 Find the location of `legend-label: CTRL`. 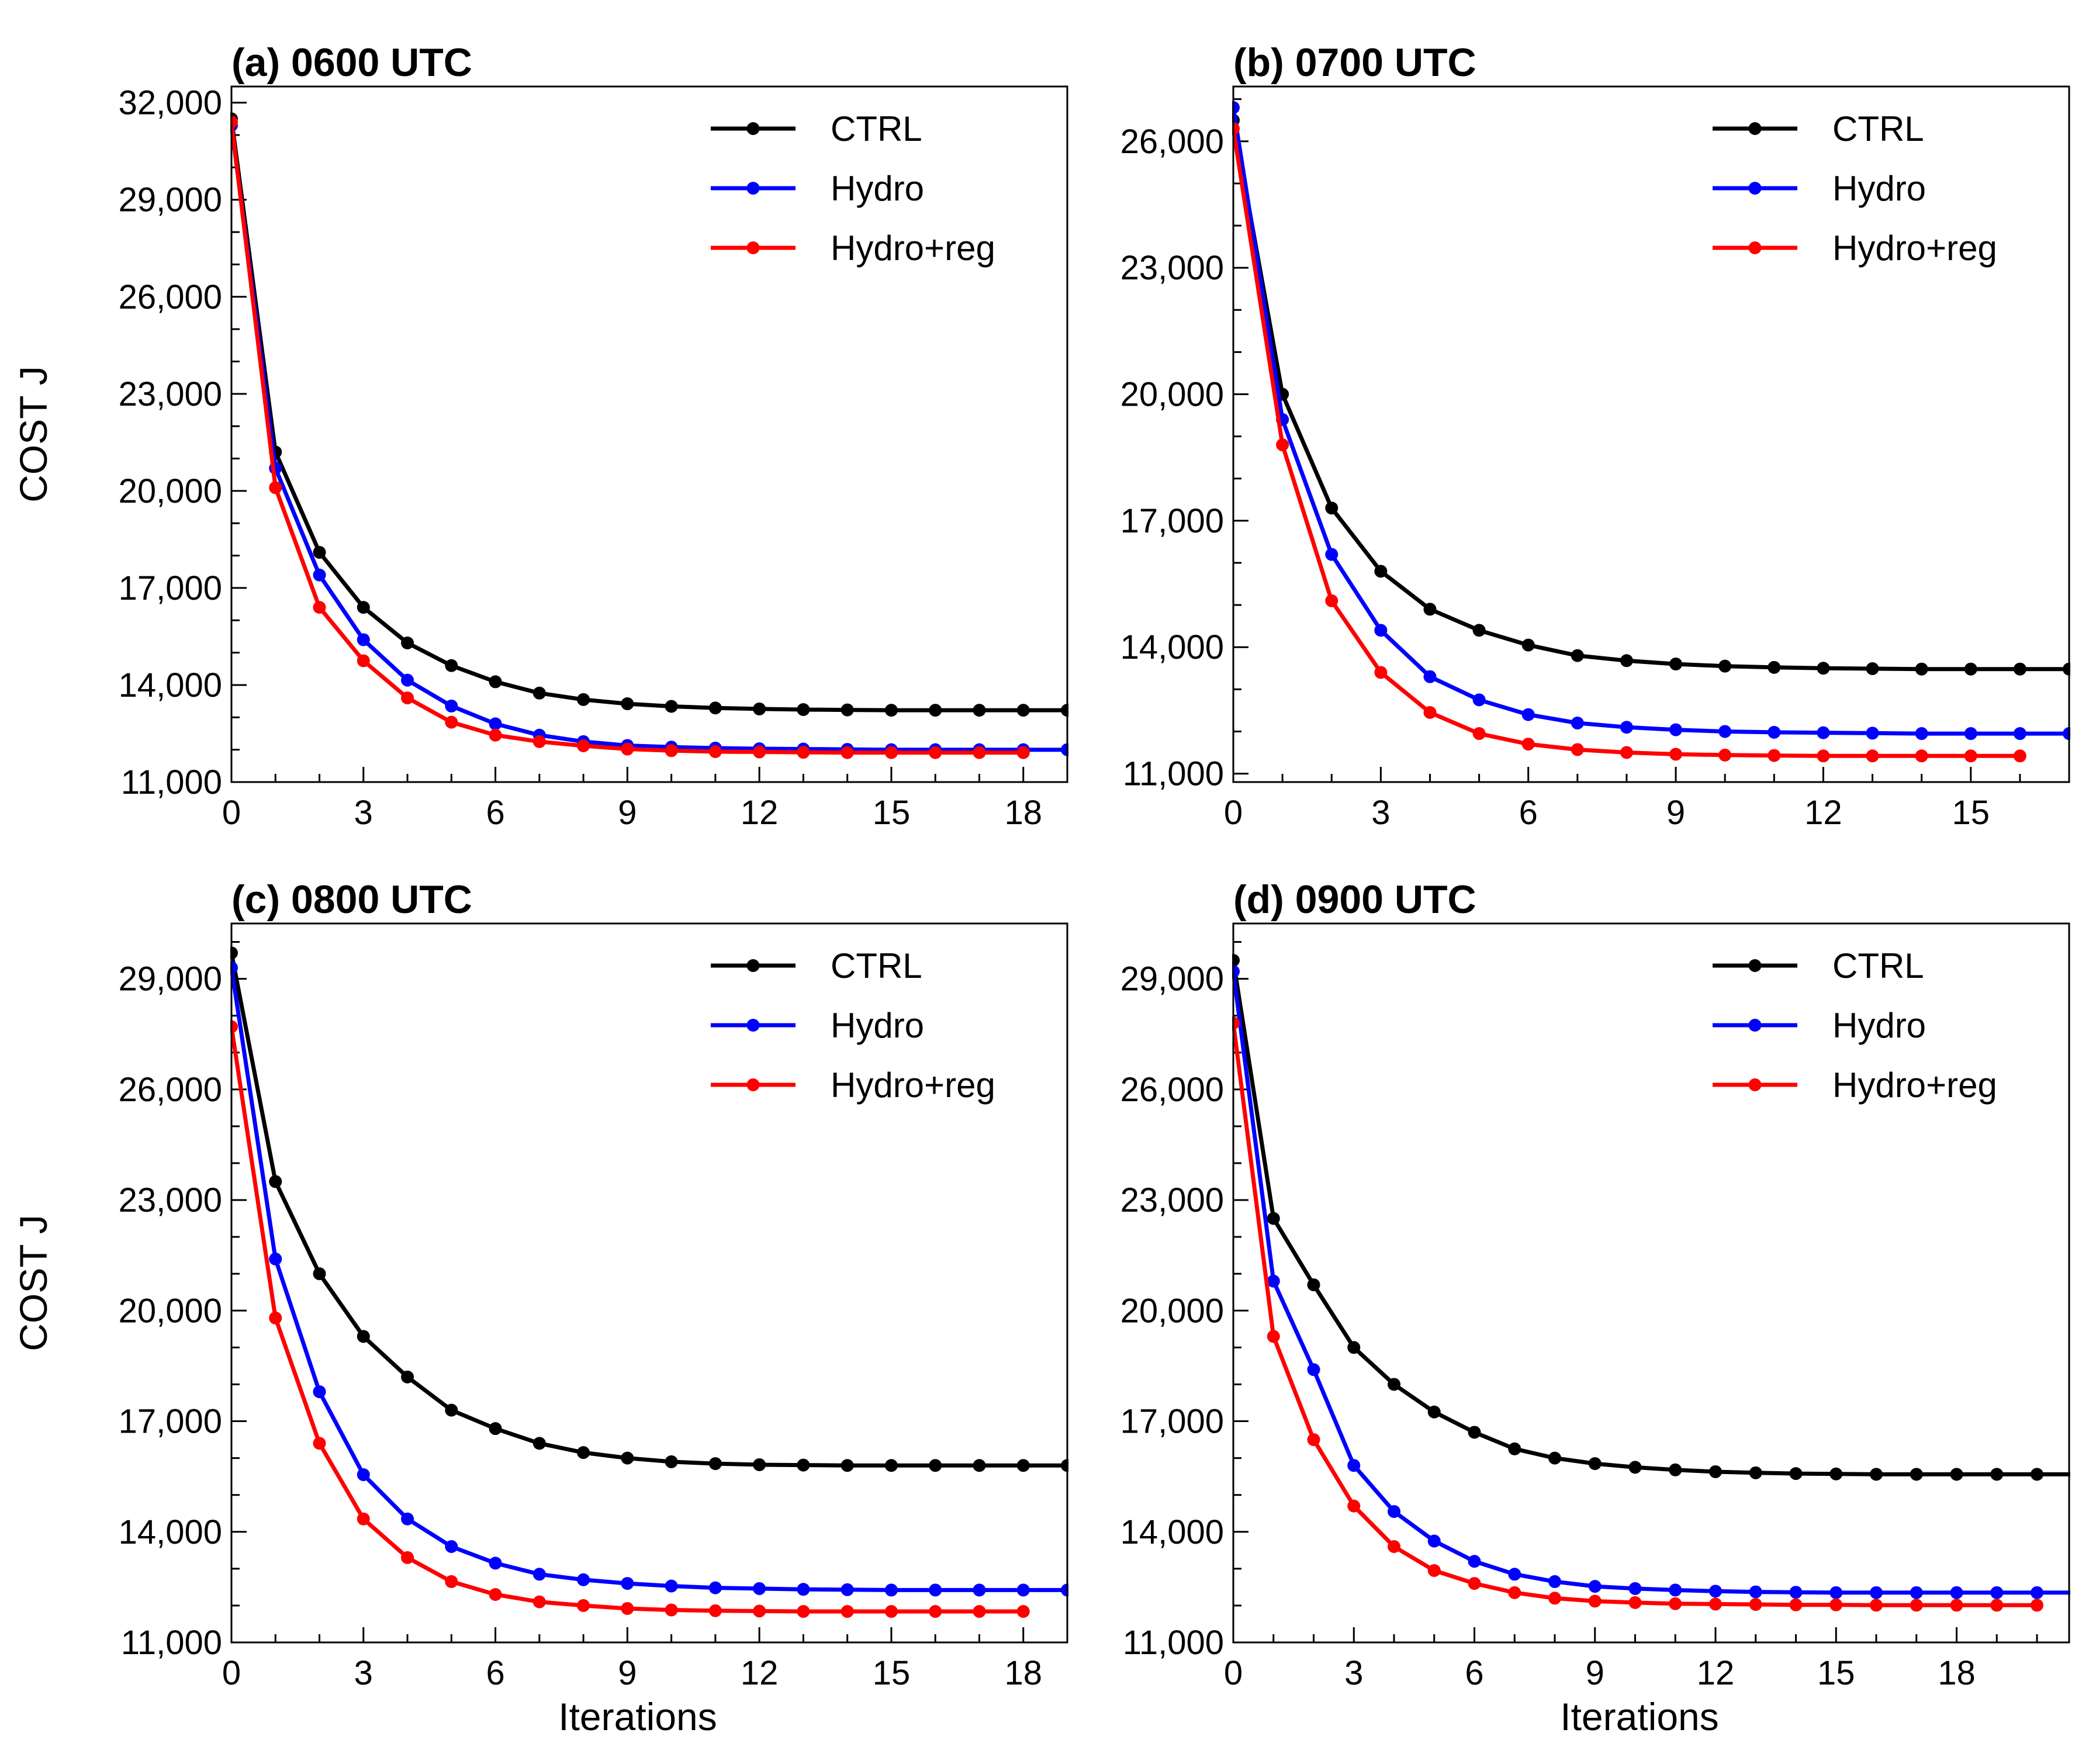

legend-label: CTRL is located at coordinates (877, 965).